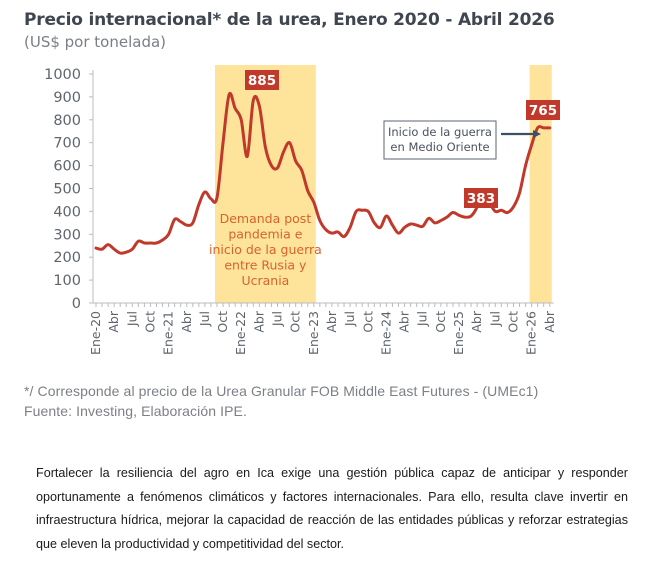  Describe the element at coordinates (67, 235) in the screenshot. I see `y-tick-label: 300` at that location.